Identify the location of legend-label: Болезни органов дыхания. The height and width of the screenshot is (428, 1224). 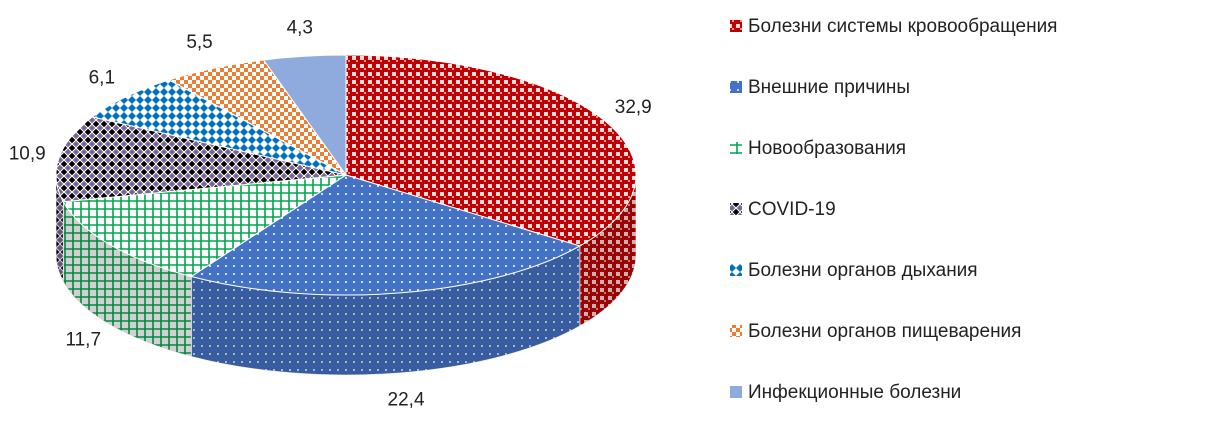
(863, 270).